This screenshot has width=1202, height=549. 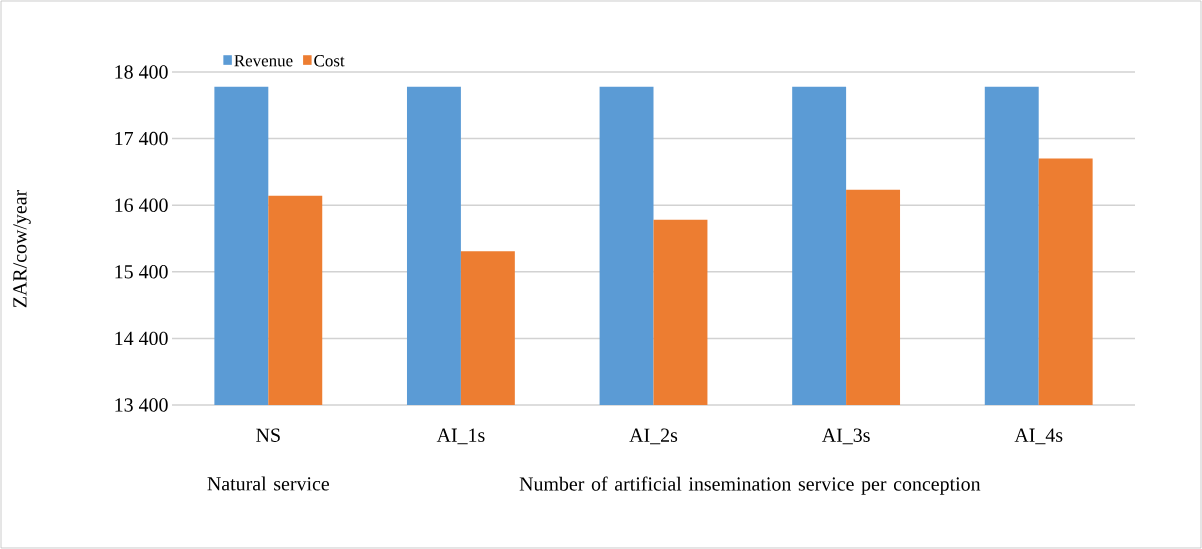 What do you see at coordinates (329, 61) in the screenshot?
I see `legend-label: Cost` at bounding box center [329, 61].